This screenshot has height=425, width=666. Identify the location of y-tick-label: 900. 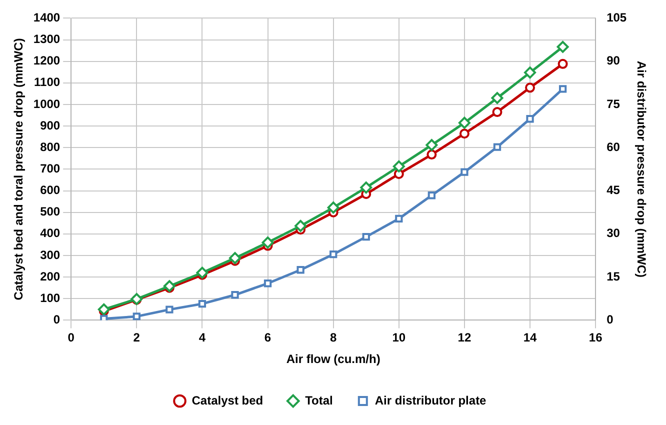
(50, 125).